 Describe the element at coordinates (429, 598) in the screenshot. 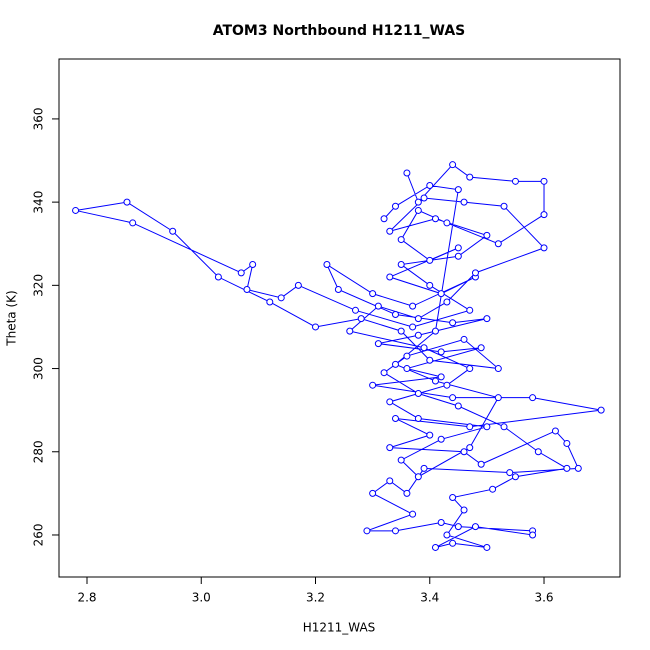

I see `x-tick-label: 3.4` at that location.